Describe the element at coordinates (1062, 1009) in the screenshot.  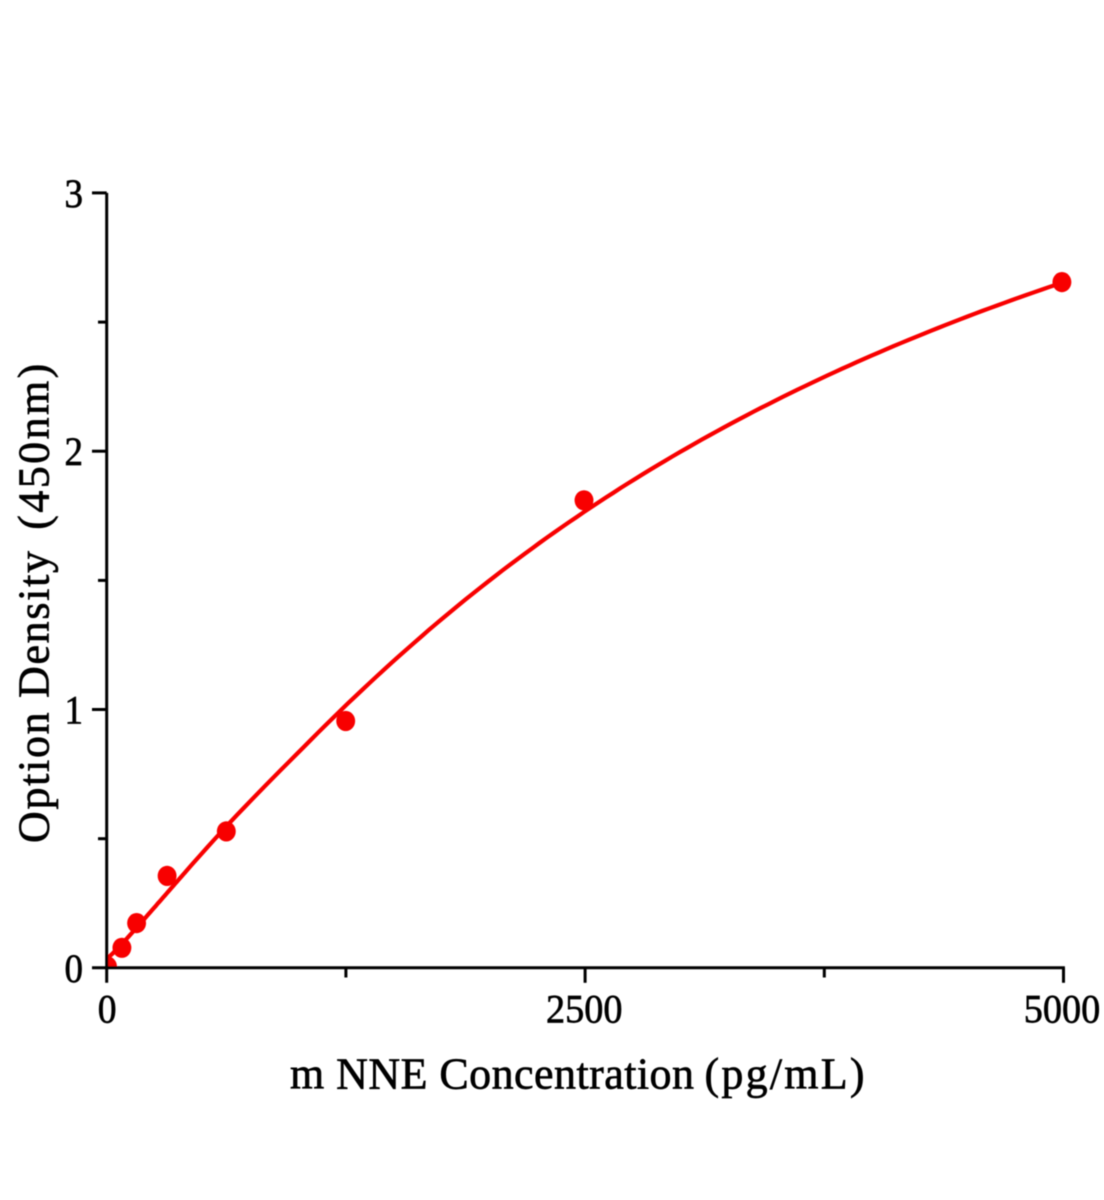
I see `svg-text: 5000` at that location.